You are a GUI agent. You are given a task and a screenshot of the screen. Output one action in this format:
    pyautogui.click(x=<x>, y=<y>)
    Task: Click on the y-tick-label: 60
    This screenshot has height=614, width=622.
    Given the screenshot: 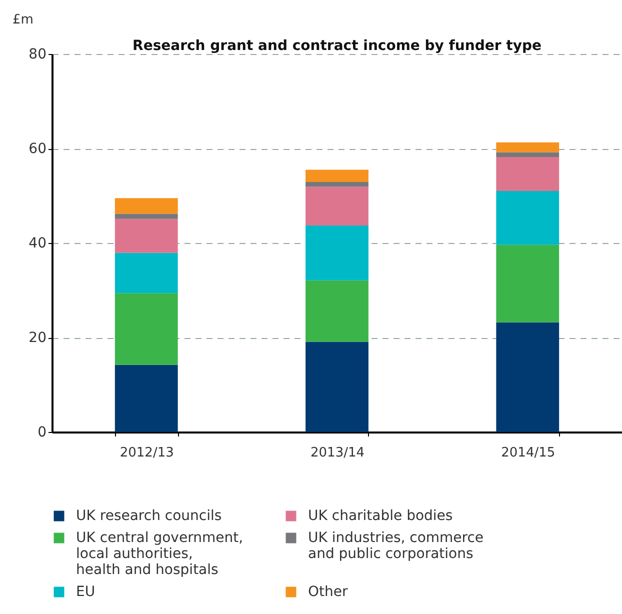 What is the action you would take?
    pyautogui.click(x=37, y=149)
    